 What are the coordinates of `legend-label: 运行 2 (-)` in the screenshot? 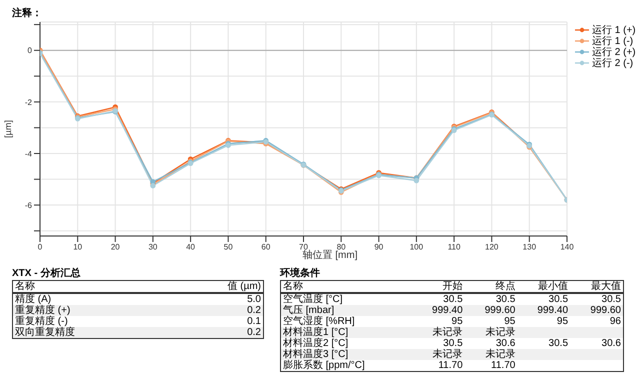 It's located at (613, 63).